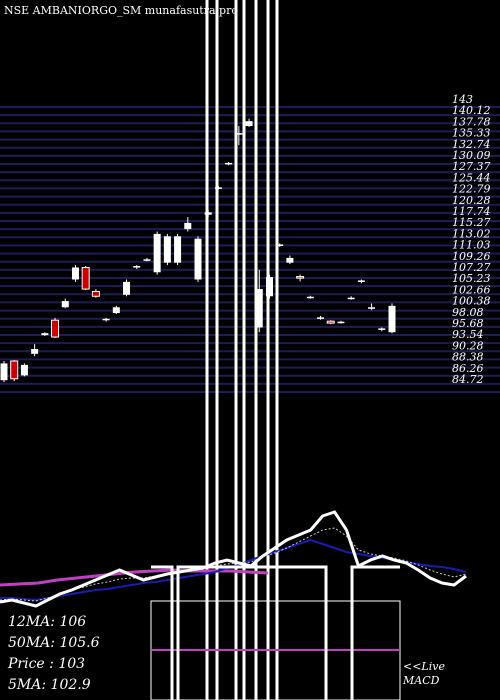  I want to click on price-tick-label: 90.28, so click(468, 345).